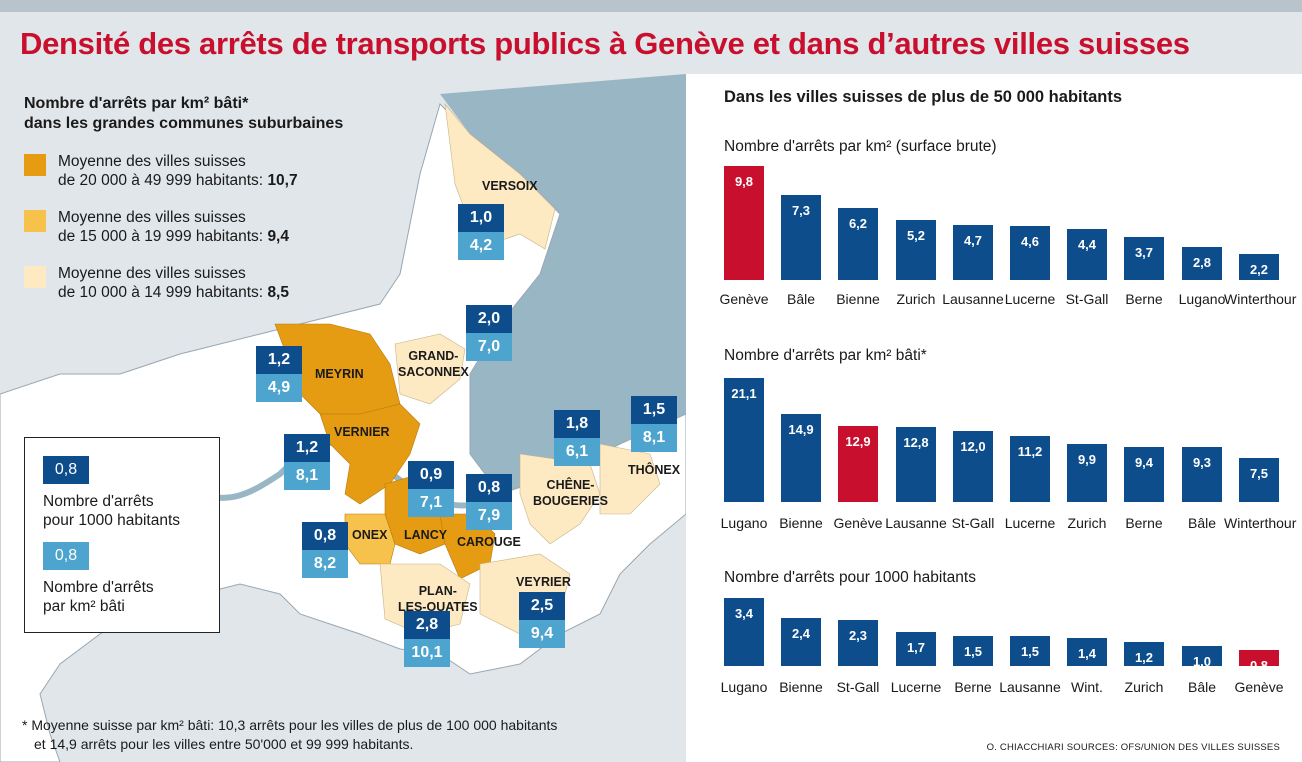 The width and height of the screenshot is (1302, 762). What do you see at coordinates (152, 273) in the screenshot?
I see `legend-small-line1: Moyenne des villes suisses` at bounding box center [152, 273].